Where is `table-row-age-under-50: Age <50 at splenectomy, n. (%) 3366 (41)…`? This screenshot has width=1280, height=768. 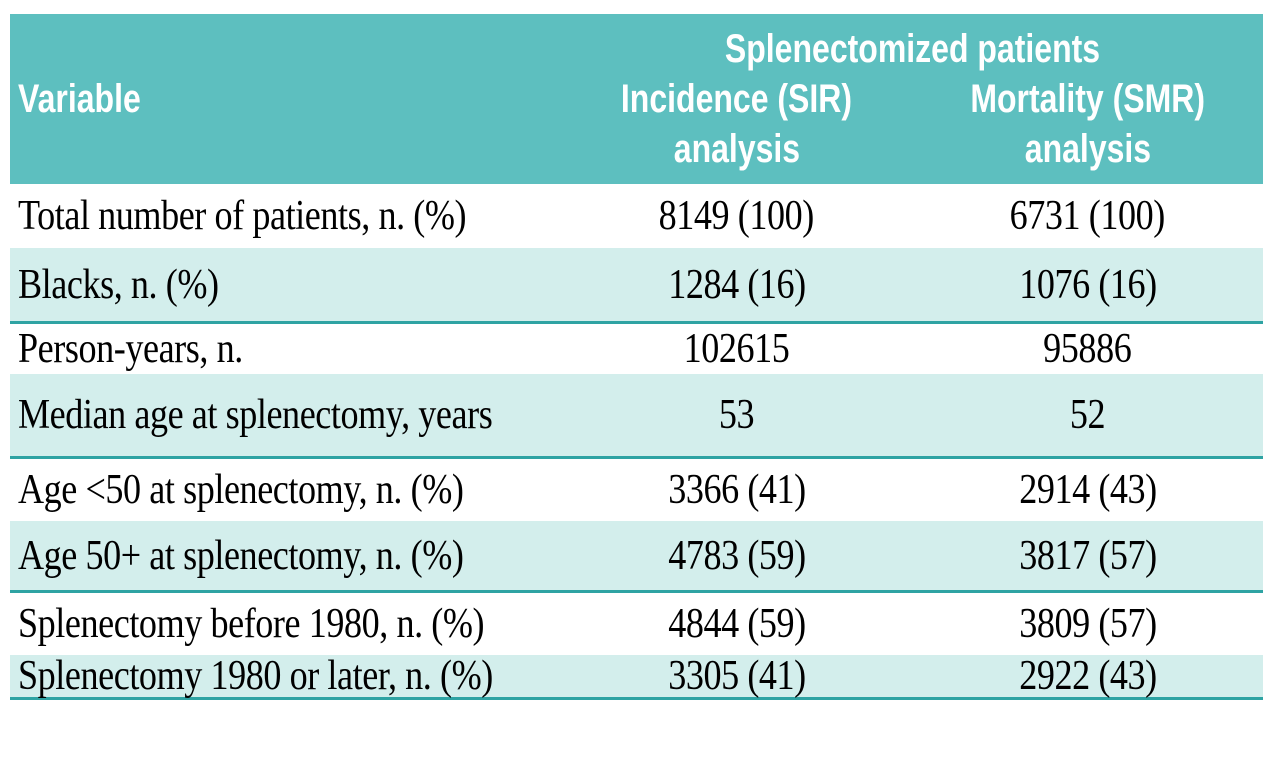 table-row-age-under-50: Age <50 at splenectomy, n. (%) 3366 (41)… is located at coordinates (636, 490).